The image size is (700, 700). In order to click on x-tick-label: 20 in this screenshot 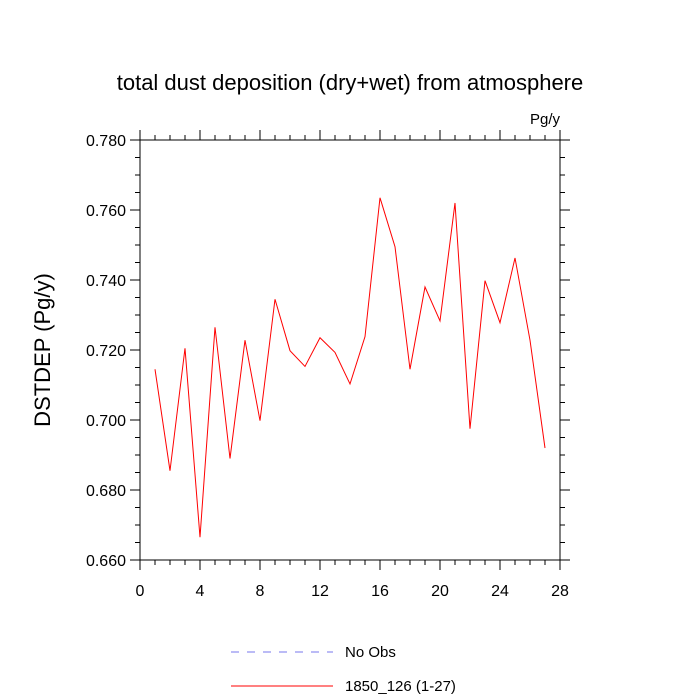, I will do `click(440, 591)`.